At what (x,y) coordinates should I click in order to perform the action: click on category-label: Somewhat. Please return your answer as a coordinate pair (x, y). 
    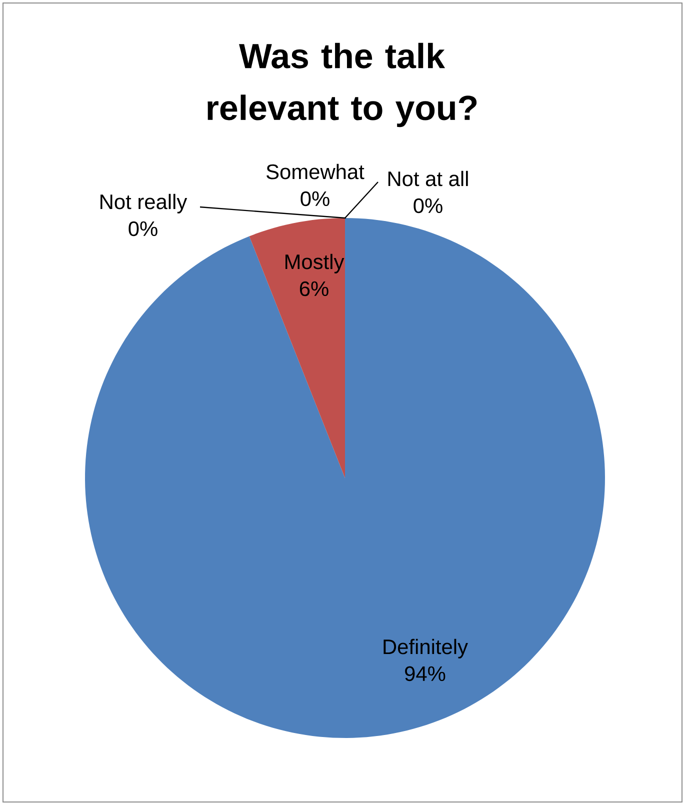
    Looking at the image, I should click on (315, 172).